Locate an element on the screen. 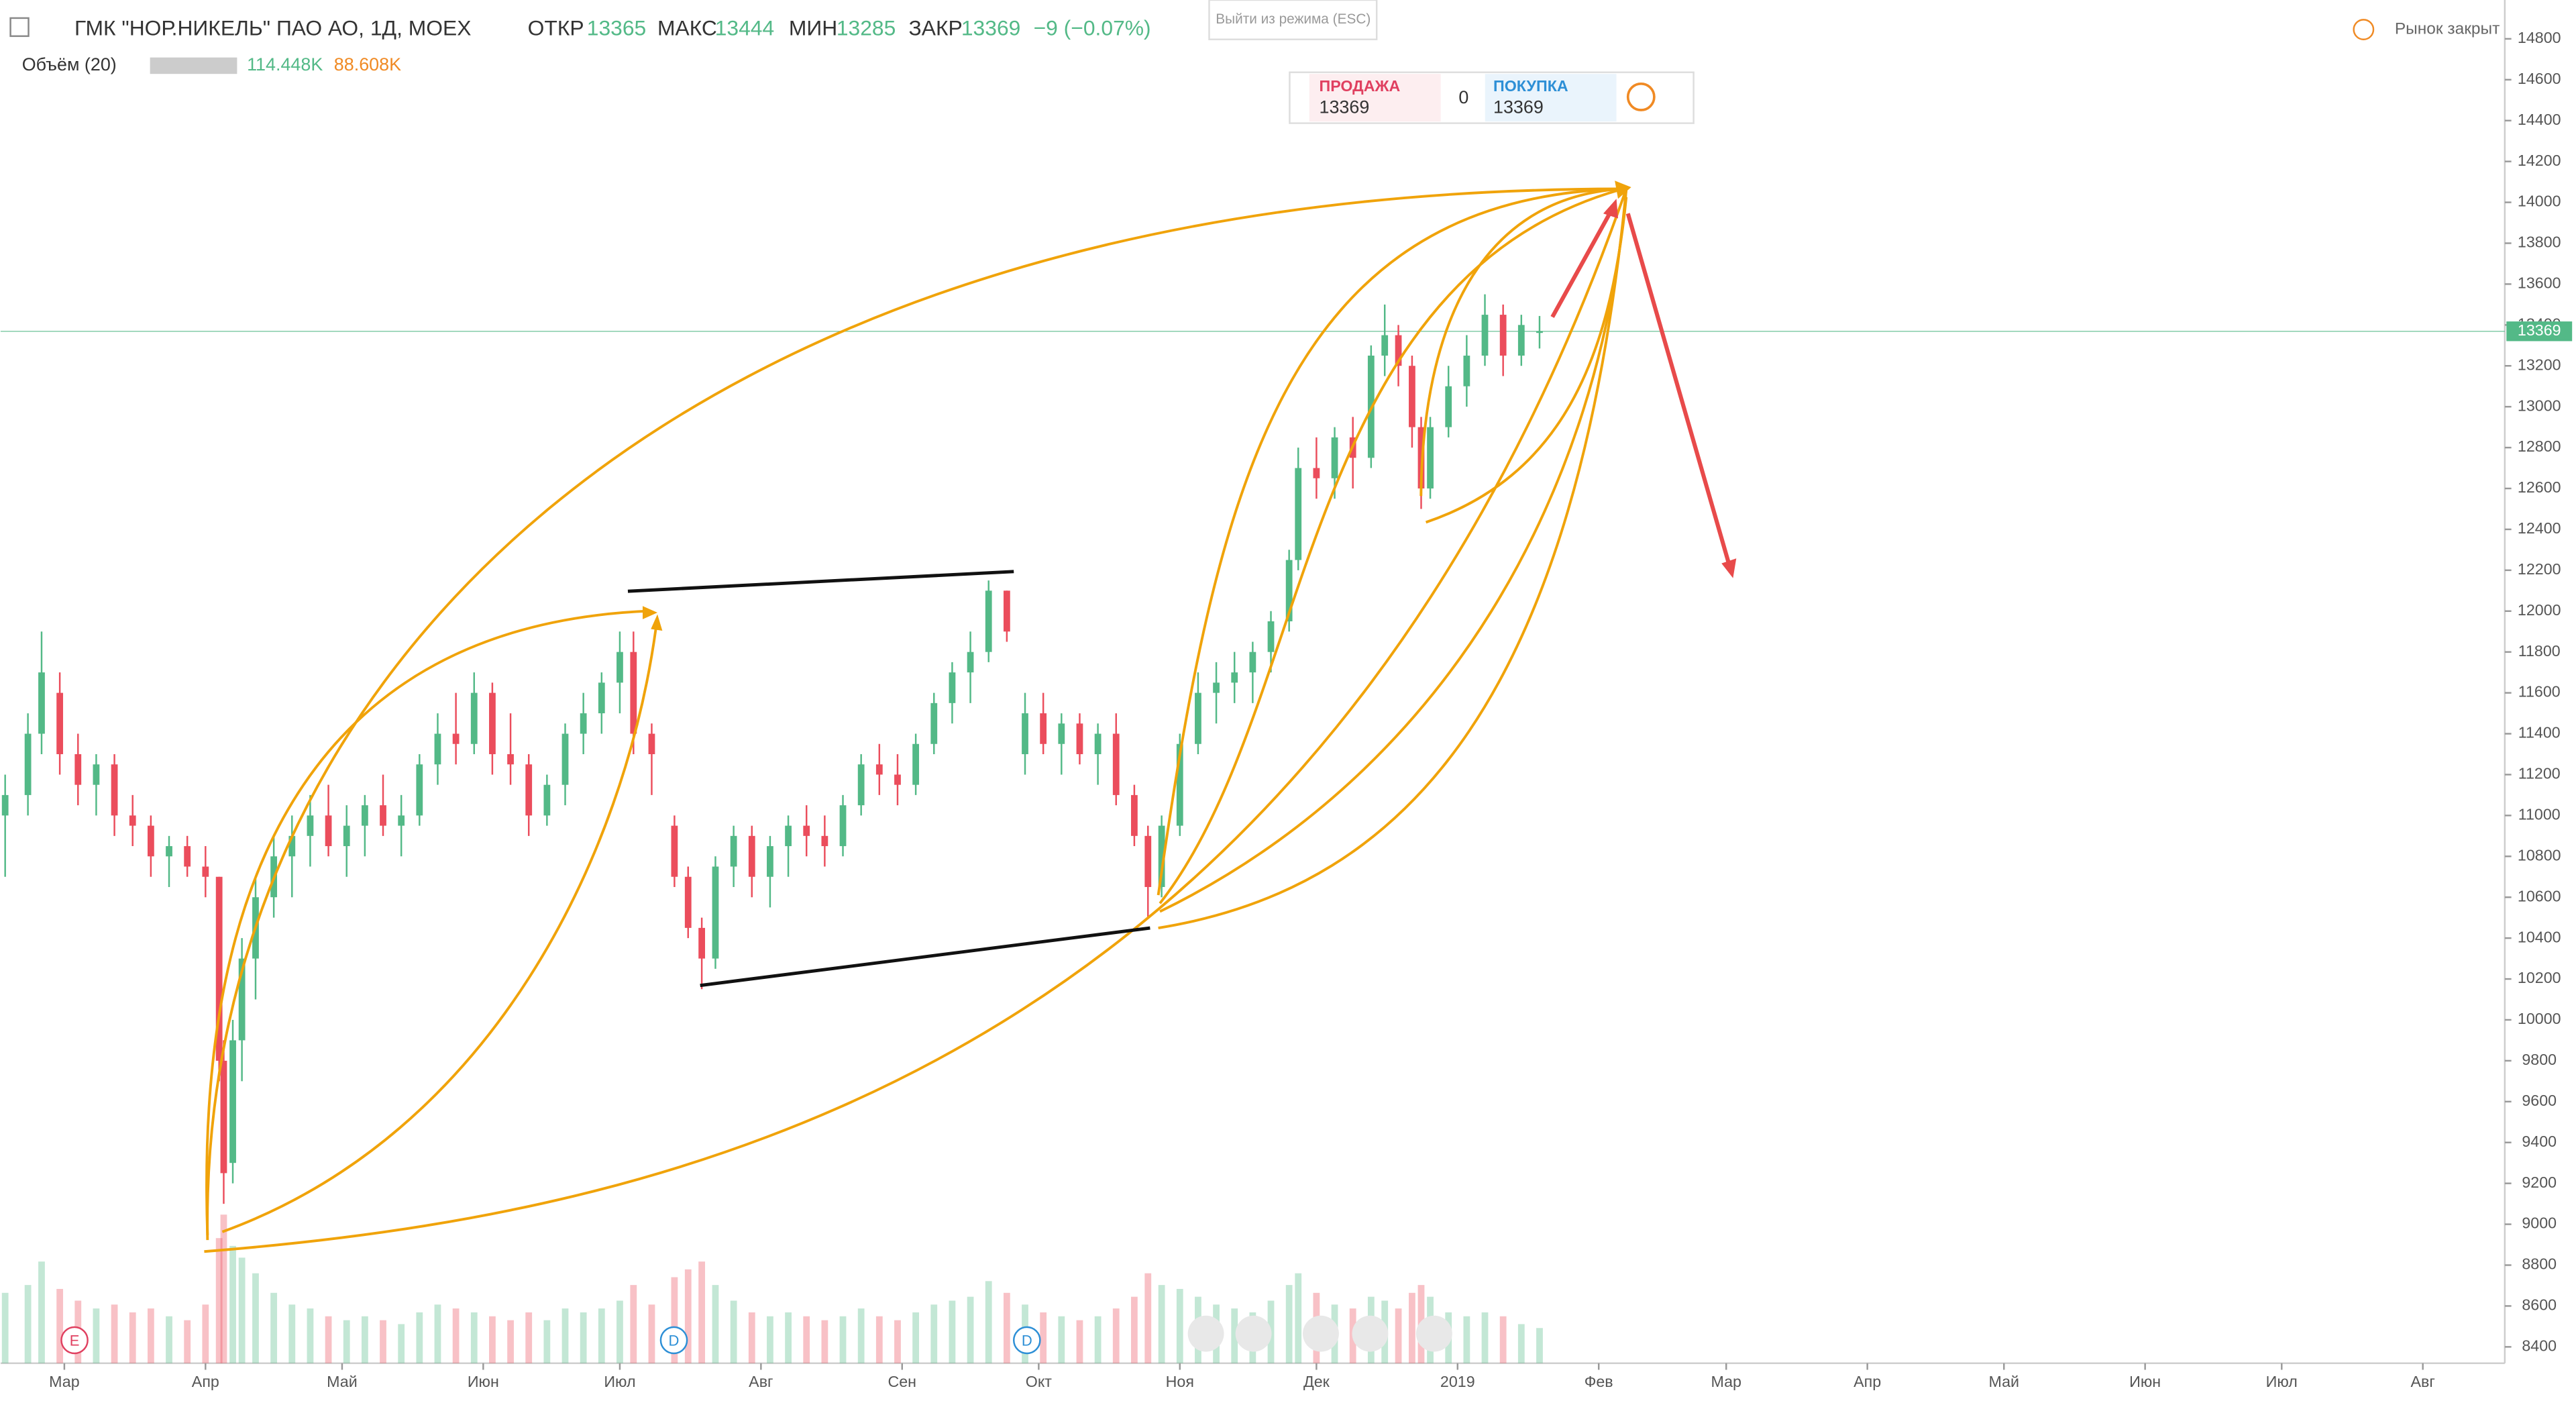 The image size is (2576, 1401). buy-price: 13369 is located at coordinates (1518, 107).